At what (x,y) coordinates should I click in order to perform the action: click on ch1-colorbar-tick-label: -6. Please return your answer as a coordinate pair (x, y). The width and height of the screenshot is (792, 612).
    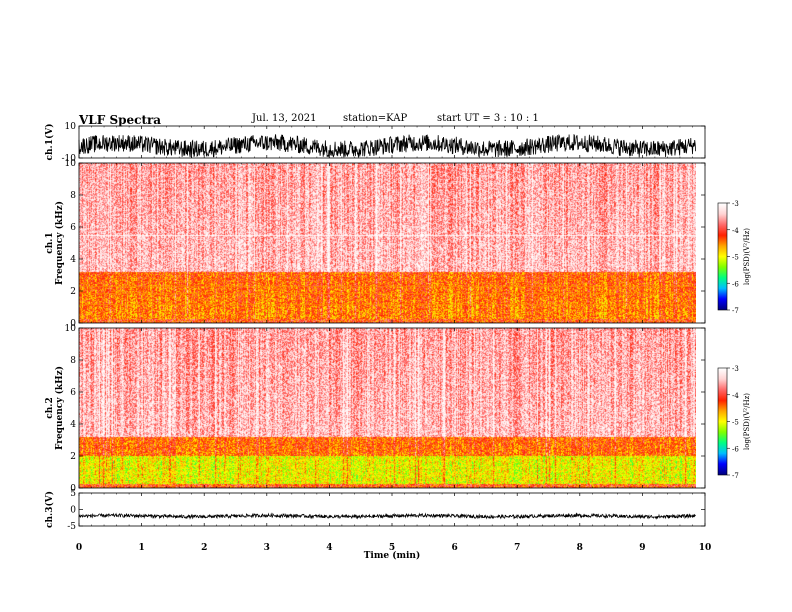
    Looking at the image, I should click on (735, 284).